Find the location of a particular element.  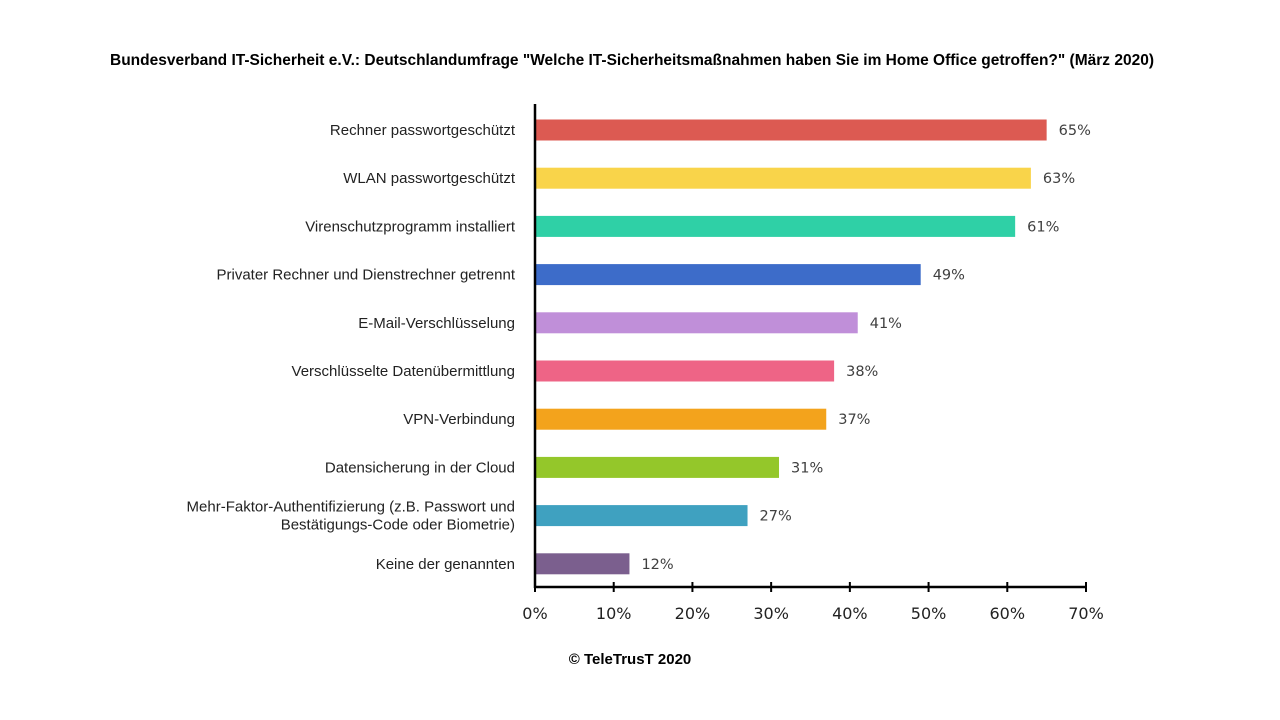

data-label: 49% is located at coordinates (949, 276).